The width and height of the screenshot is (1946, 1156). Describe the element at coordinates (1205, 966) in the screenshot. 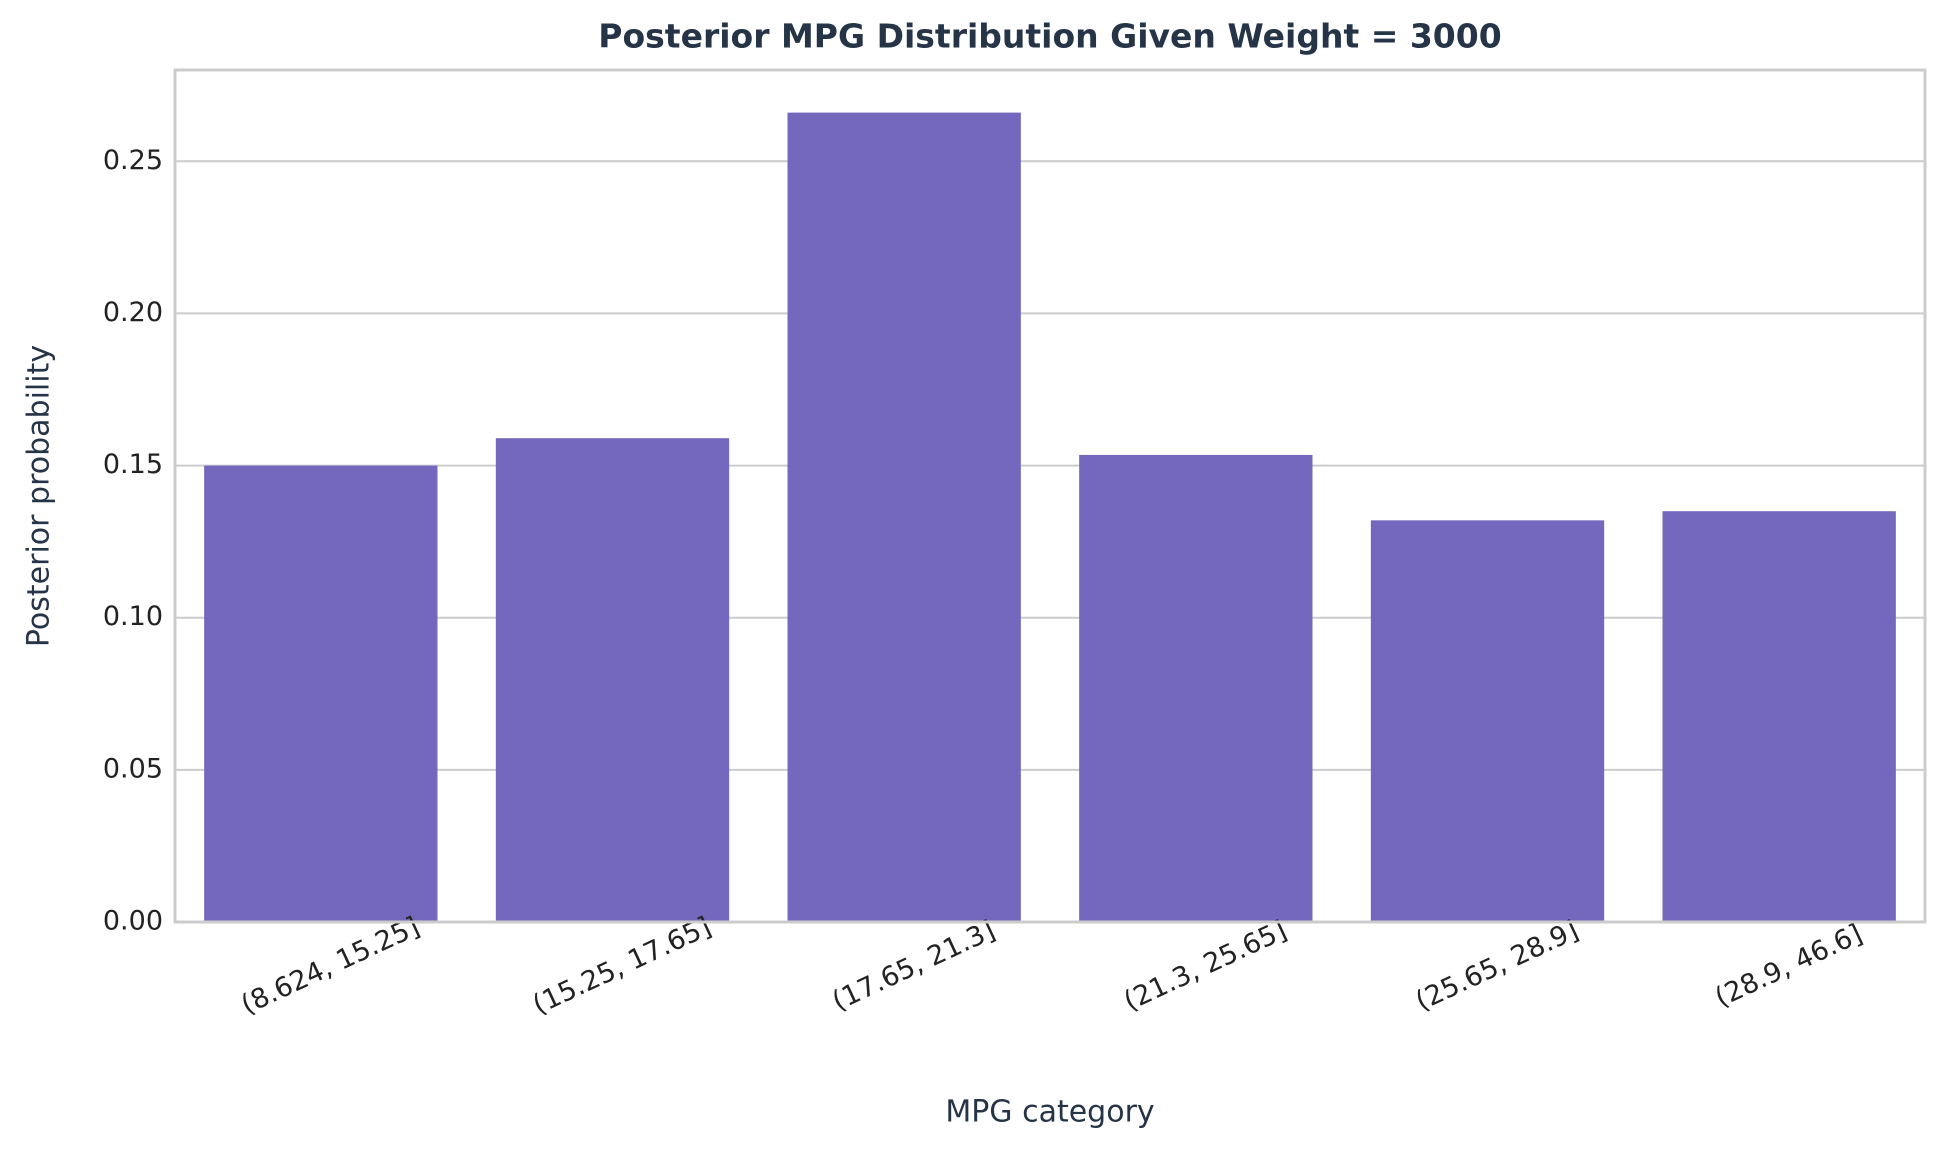

I see `x-tick-label: (21.3, 25.65]` at that location.